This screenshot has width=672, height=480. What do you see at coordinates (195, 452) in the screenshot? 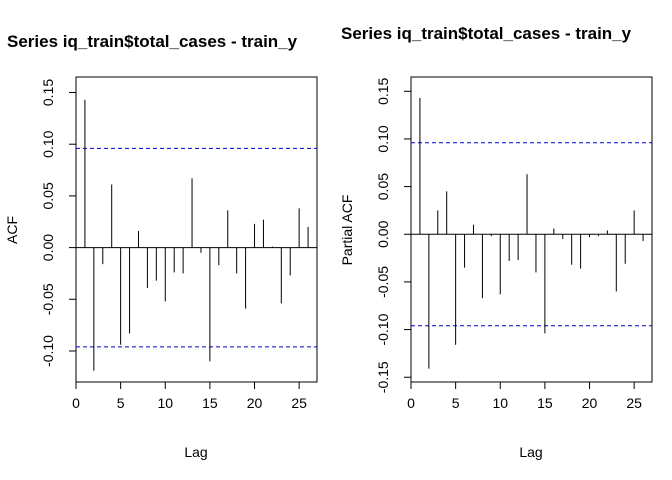
I see `acf-x-axis-label: Lag` at bounding box center [195, 452].